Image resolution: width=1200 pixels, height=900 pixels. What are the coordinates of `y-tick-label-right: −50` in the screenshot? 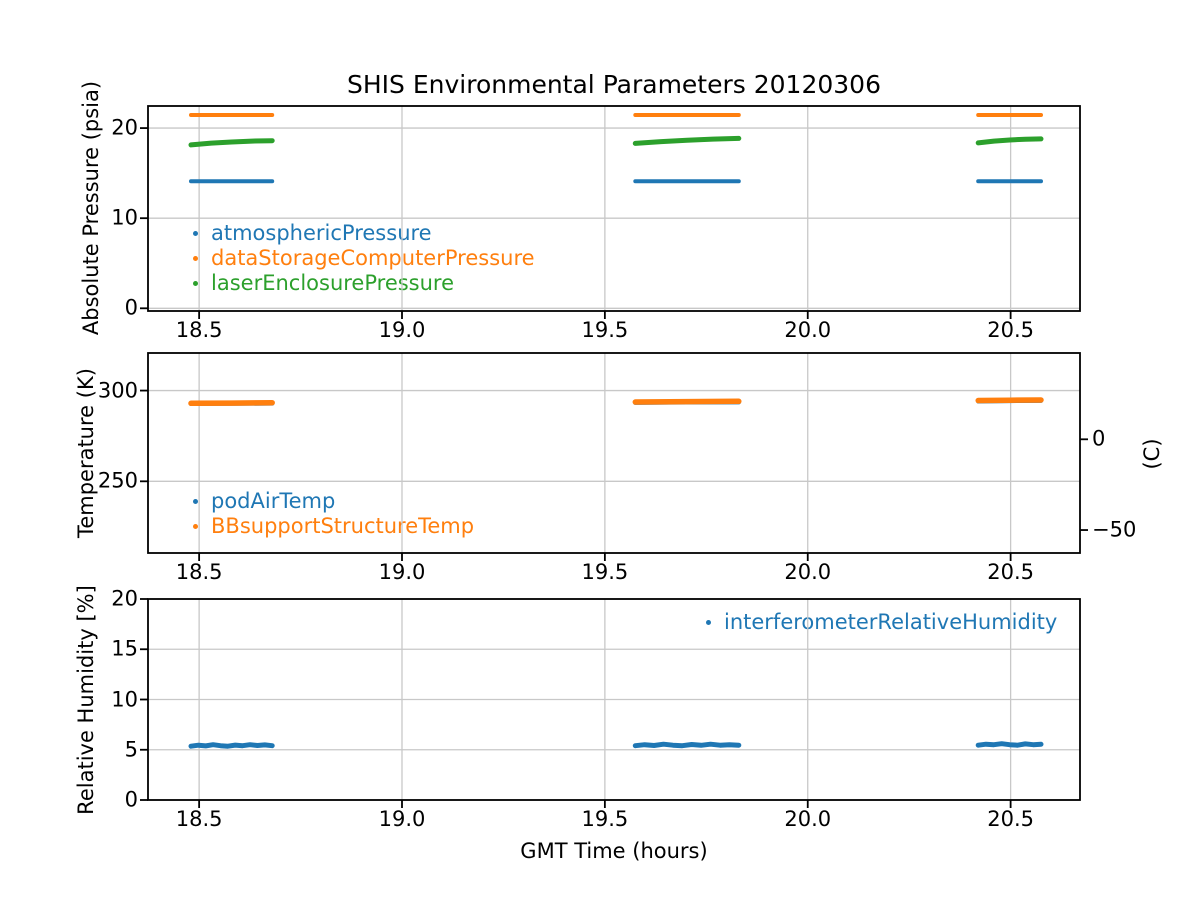 It's located at (1114, 529).